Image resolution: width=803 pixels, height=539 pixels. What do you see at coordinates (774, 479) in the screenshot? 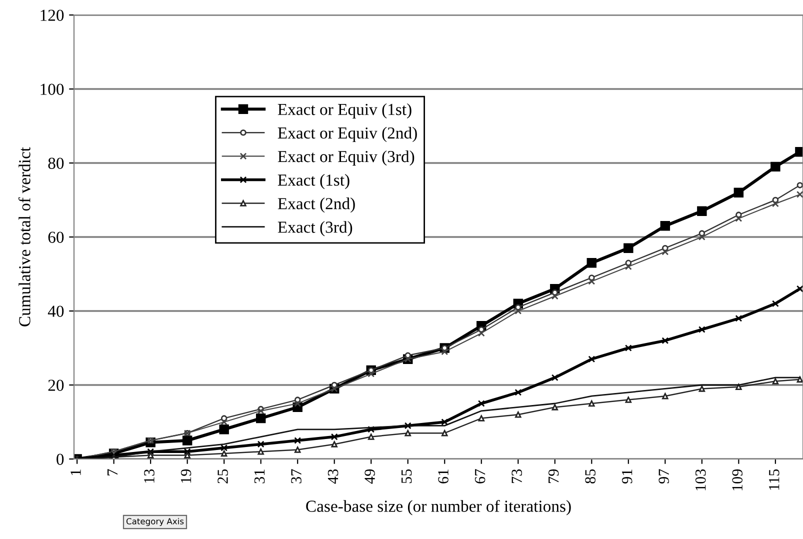
I see `x-tick-label: 115` at bounding box center [774, 479].